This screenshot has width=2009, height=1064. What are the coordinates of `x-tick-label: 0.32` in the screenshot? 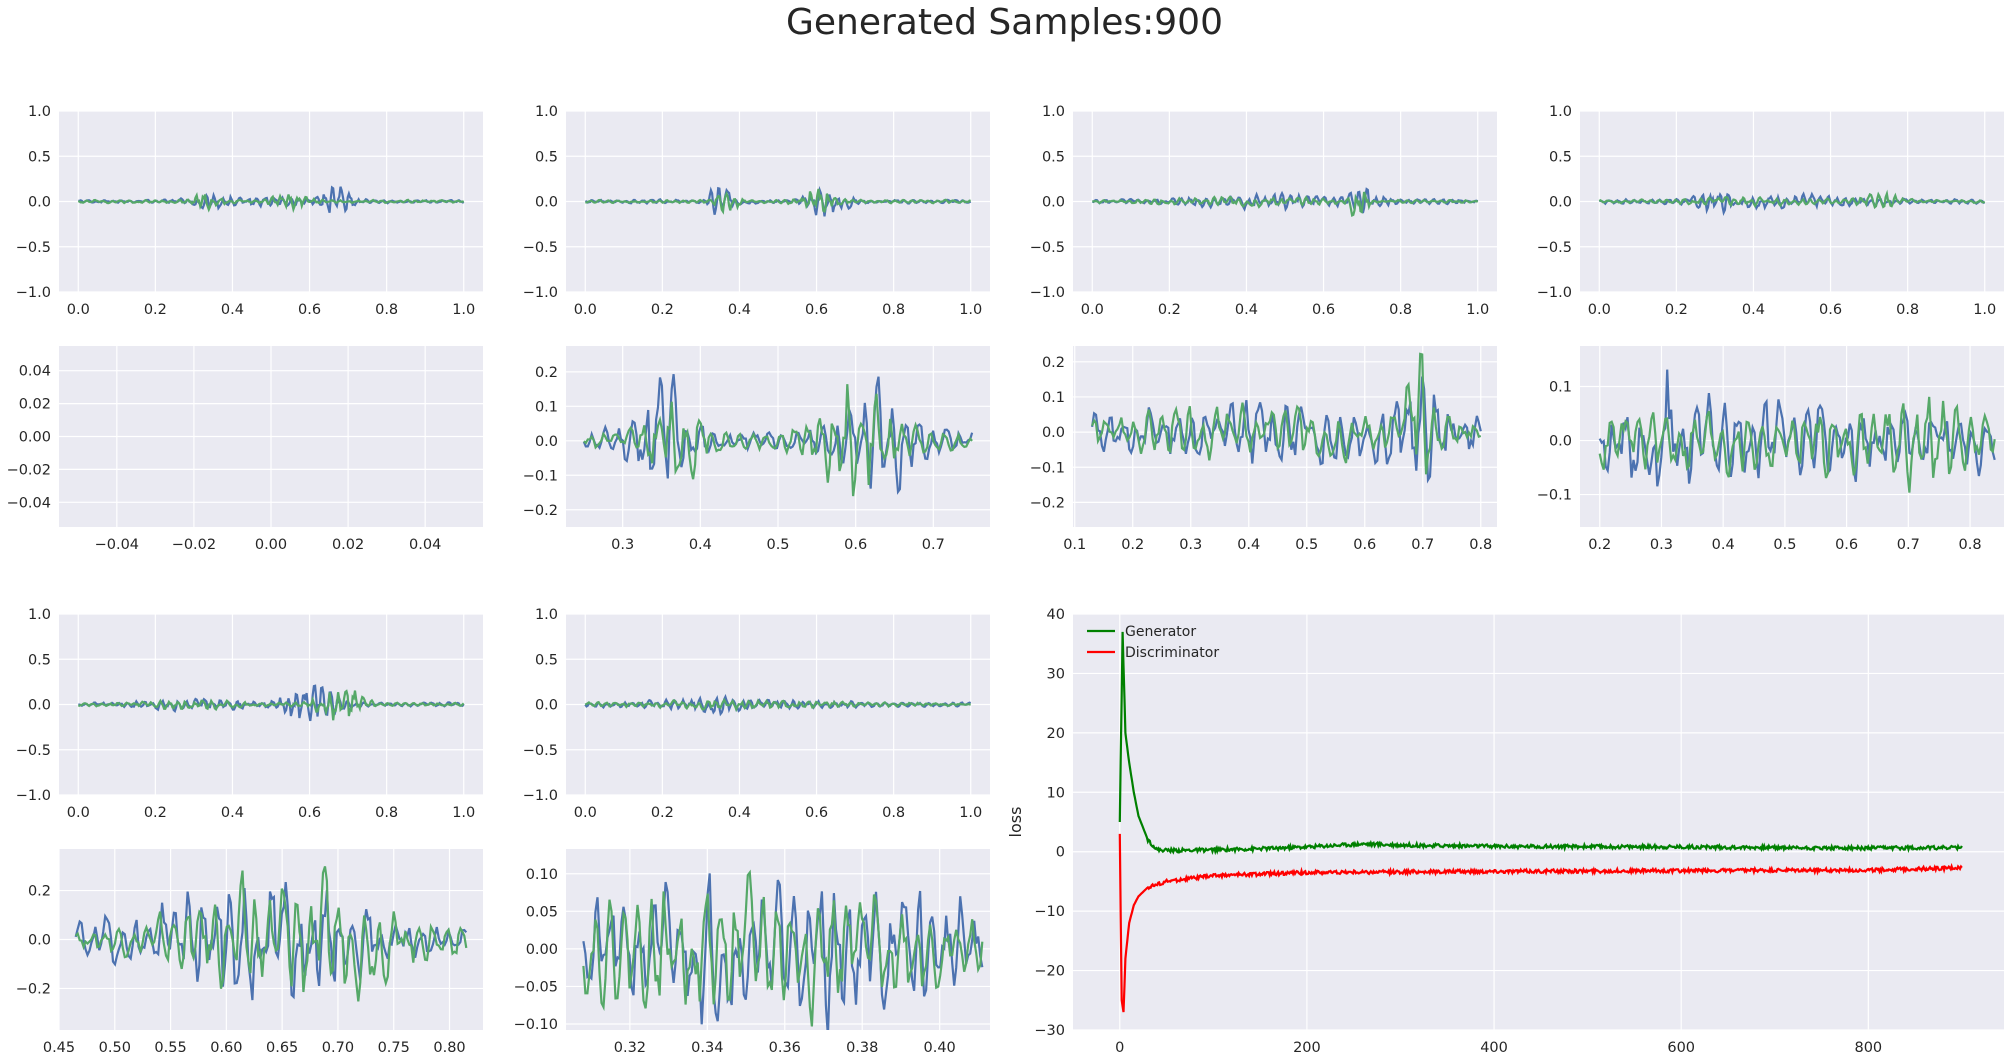 It's located at (630, 1048).